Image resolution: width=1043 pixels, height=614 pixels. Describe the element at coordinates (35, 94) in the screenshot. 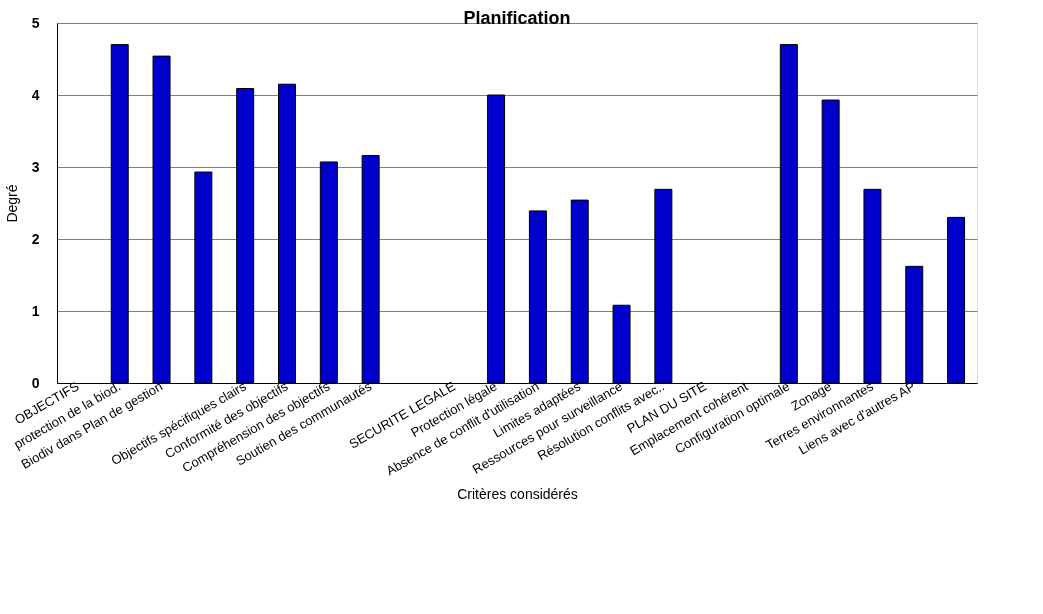

I see `y-tick-label: 4` at that location.